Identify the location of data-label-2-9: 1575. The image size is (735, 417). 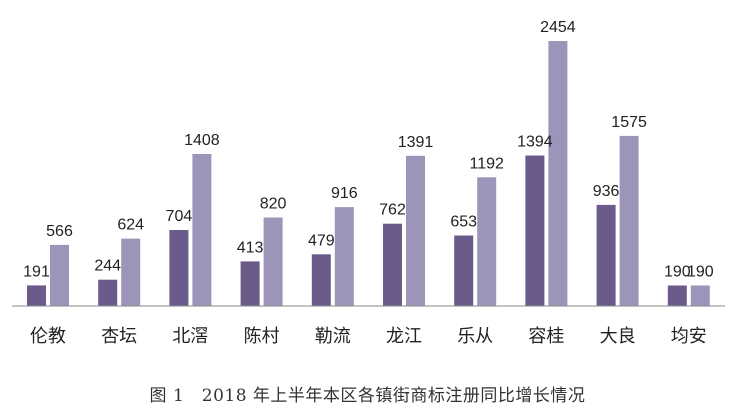
(629, 122).